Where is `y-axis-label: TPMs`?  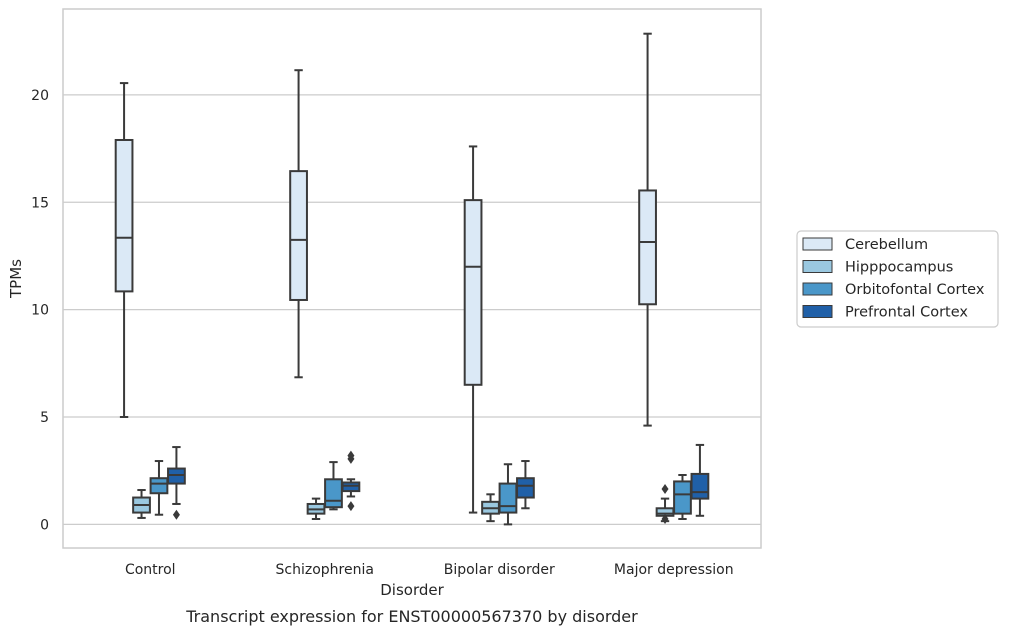 y-axis-label: TPMs is located at coordinates (16, 279).